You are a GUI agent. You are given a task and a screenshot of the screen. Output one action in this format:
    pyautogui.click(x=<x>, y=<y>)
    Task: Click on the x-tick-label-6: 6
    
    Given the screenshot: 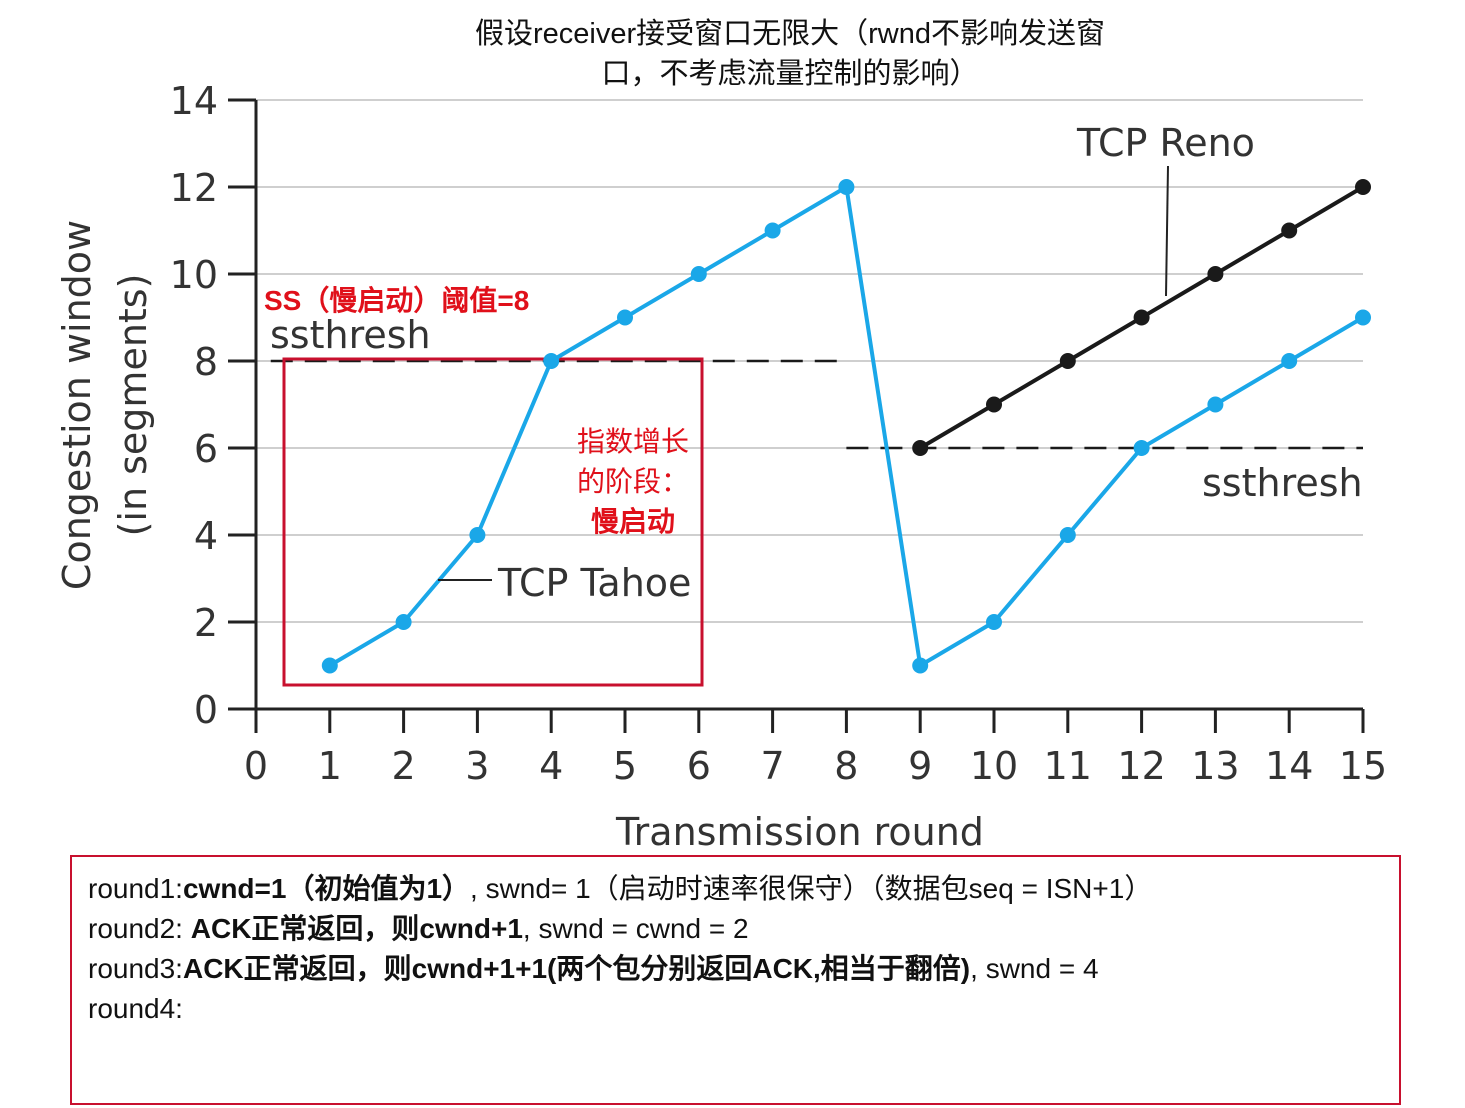 What is the action you would take?
    pyautogui.click(x=699, y=766)
    